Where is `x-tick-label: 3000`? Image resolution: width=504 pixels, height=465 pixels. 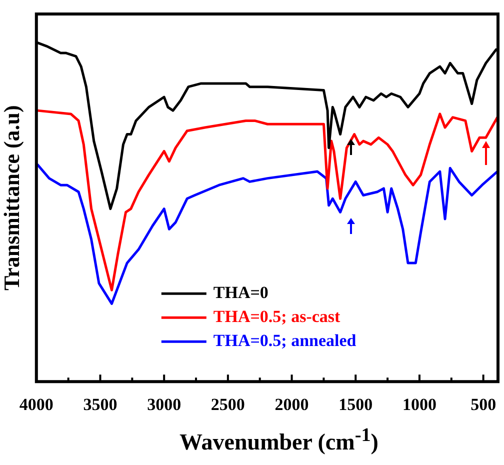
x-tick-label: 3000 is located at coordinates (164, 404).